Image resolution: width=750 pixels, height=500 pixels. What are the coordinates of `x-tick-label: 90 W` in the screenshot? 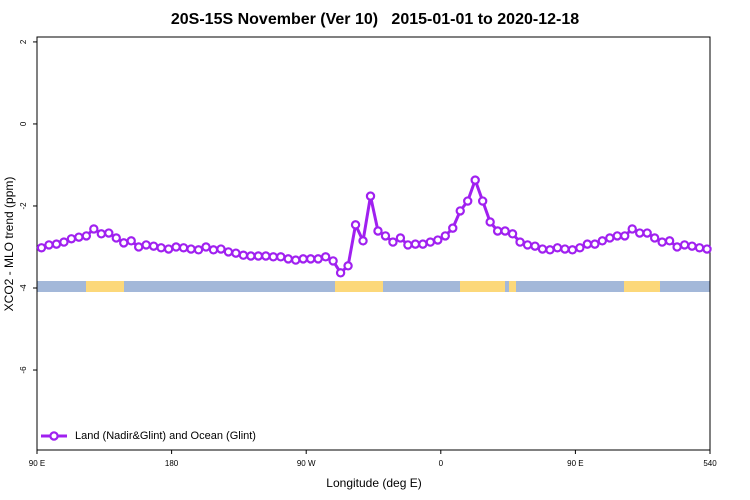 It's located at (306, 463).